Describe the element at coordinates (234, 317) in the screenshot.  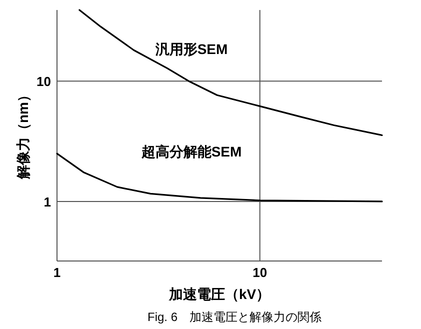
I see `caption: Fig. 6 加速電圧と解像力の関係` at that location.